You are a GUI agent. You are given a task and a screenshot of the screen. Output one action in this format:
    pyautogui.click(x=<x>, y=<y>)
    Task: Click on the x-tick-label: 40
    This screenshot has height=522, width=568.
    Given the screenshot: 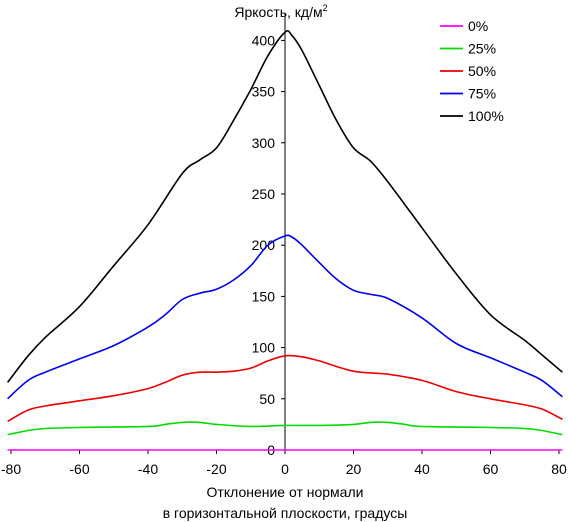 What is the action you would take?
    pyautogui.click(x=422, y=469)
    